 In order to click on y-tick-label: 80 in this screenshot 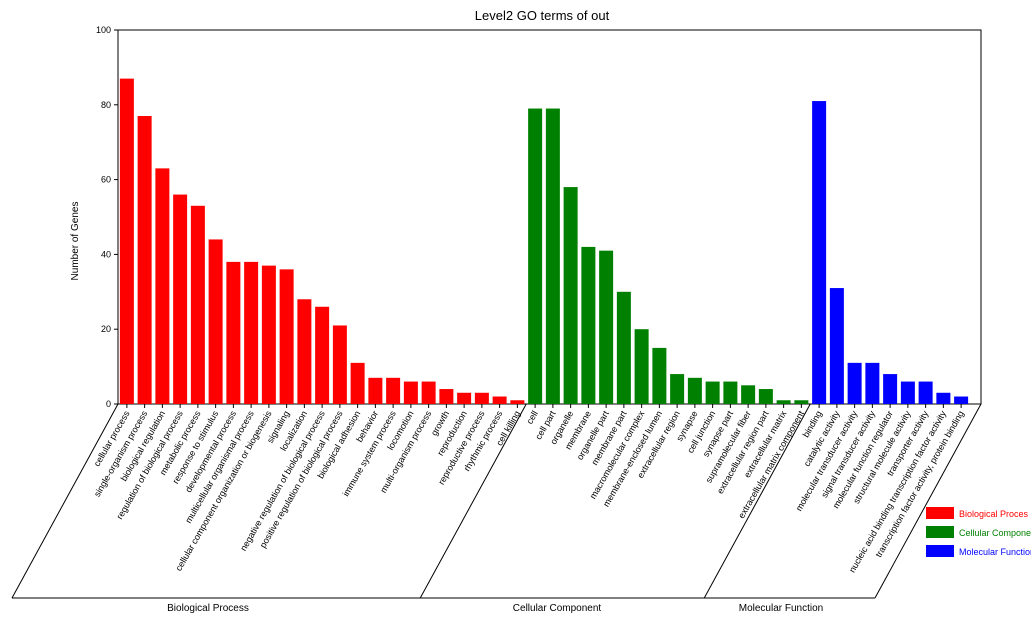, I will do `click(106, 105)`.